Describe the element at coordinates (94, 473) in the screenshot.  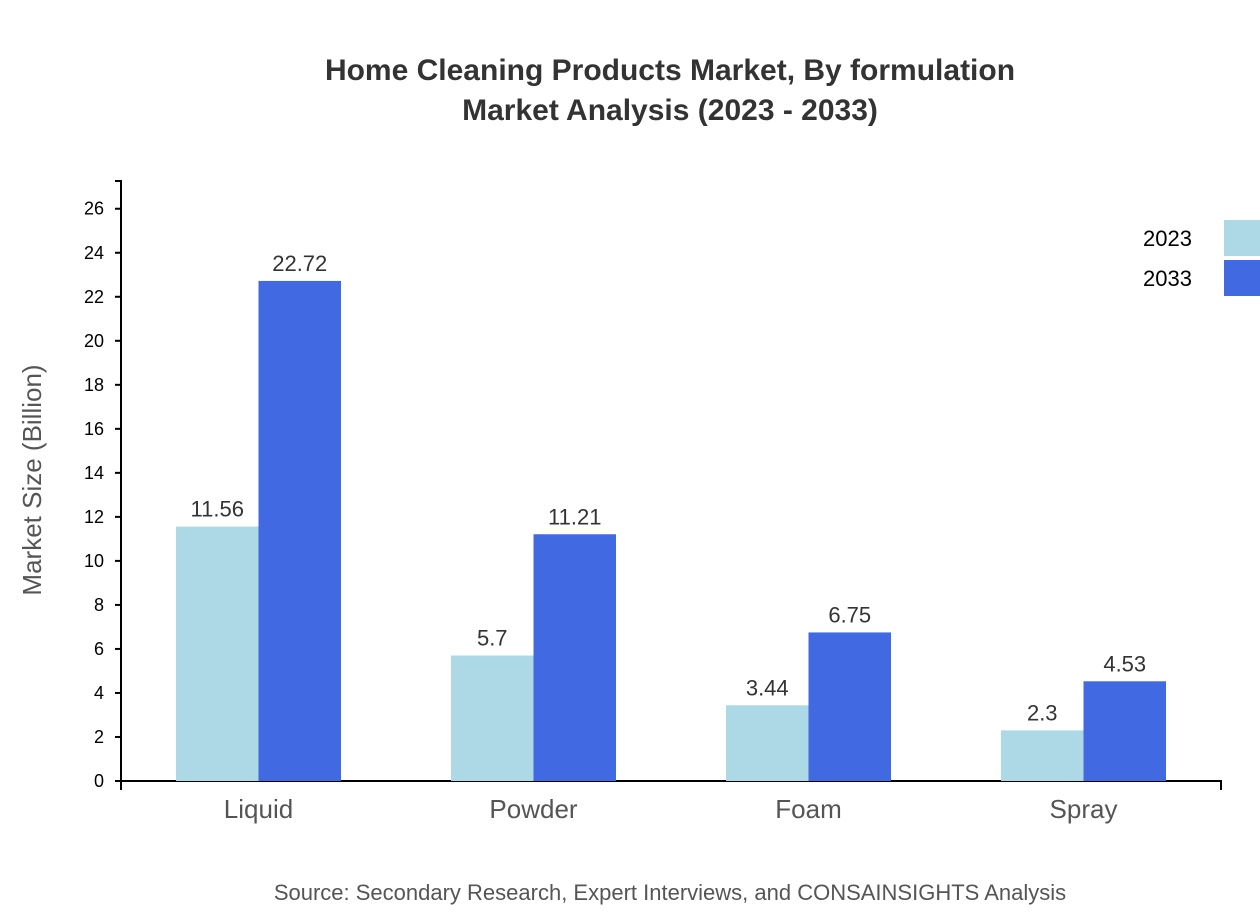
I see `y-tick-label: 14` at that location.